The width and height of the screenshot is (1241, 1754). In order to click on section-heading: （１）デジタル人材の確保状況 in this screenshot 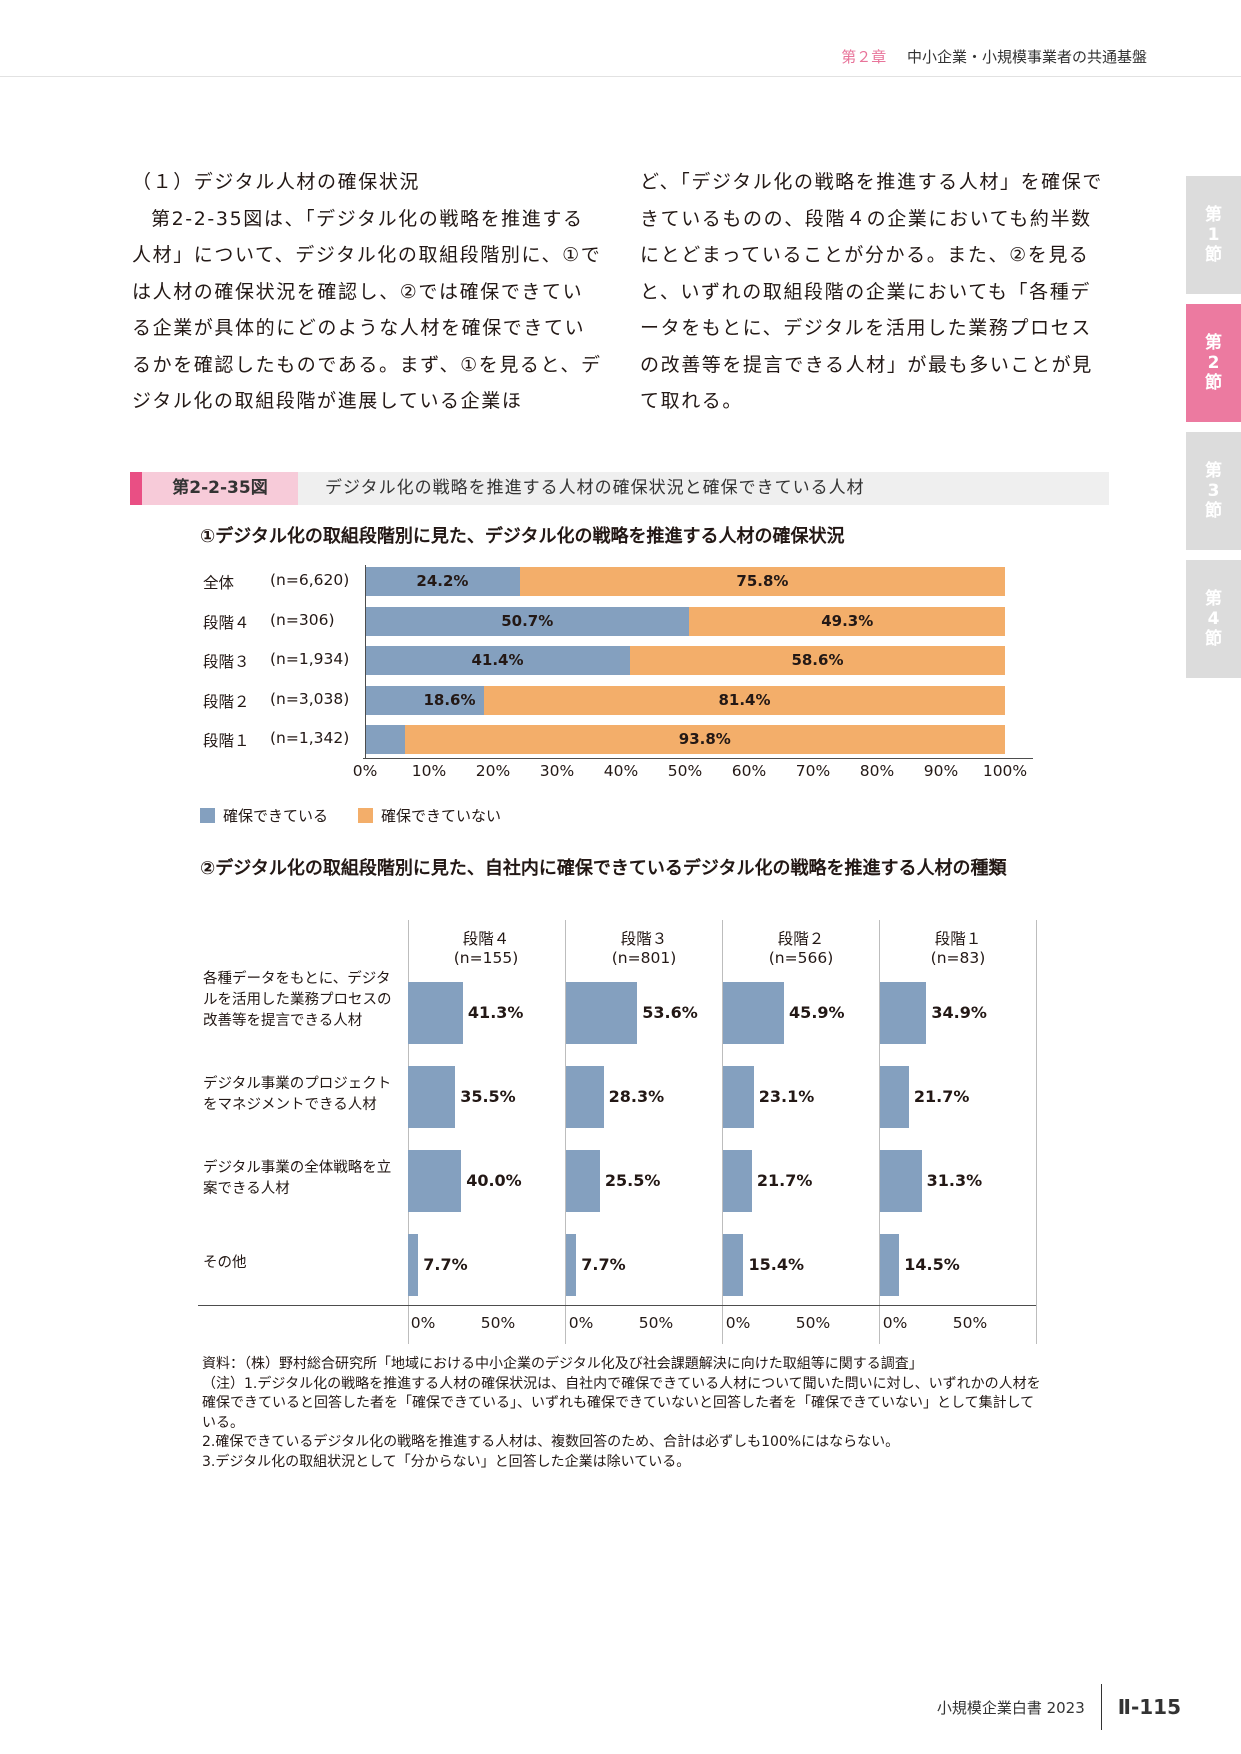, I will do `click(276, 182)`.